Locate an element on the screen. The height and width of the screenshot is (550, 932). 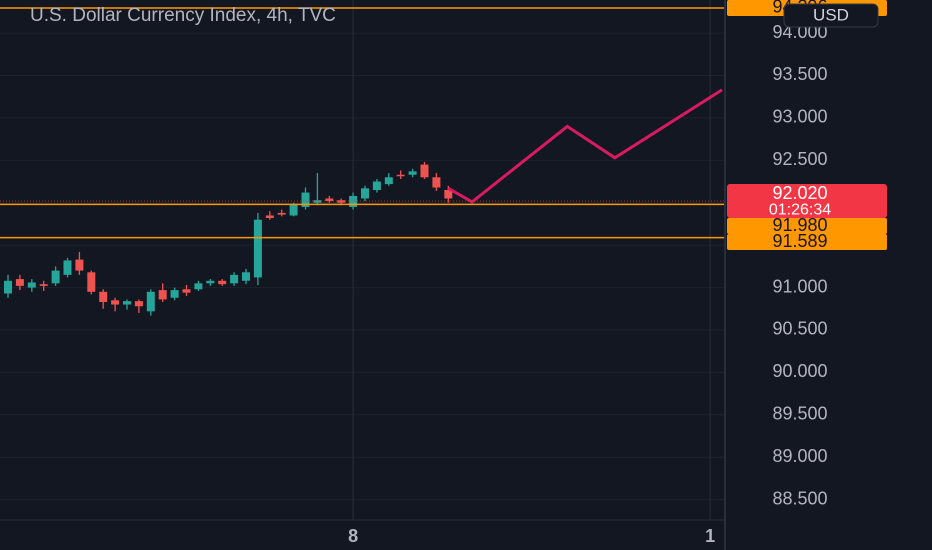
y-tick-label: 93.000 is located at coordinates (799, 117).